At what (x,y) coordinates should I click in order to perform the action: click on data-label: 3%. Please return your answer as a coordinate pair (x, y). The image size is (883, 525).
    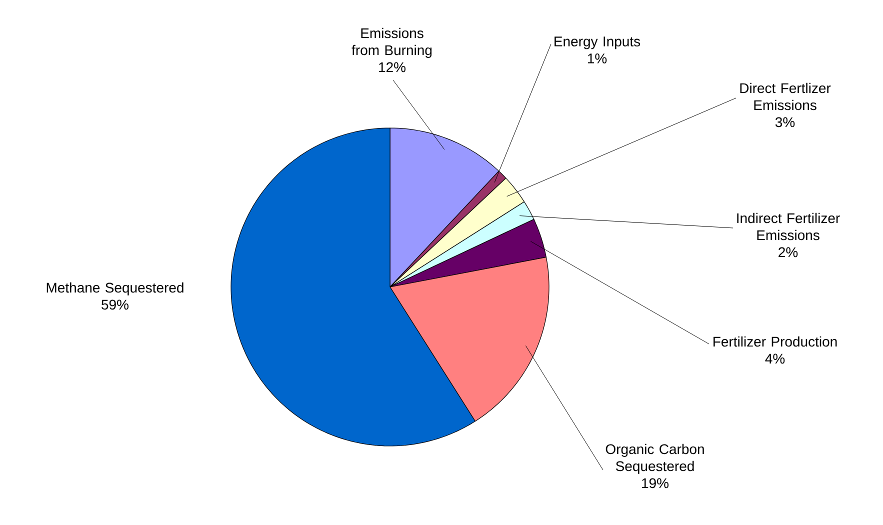
    Looking at the image, I should click on (785, 122).